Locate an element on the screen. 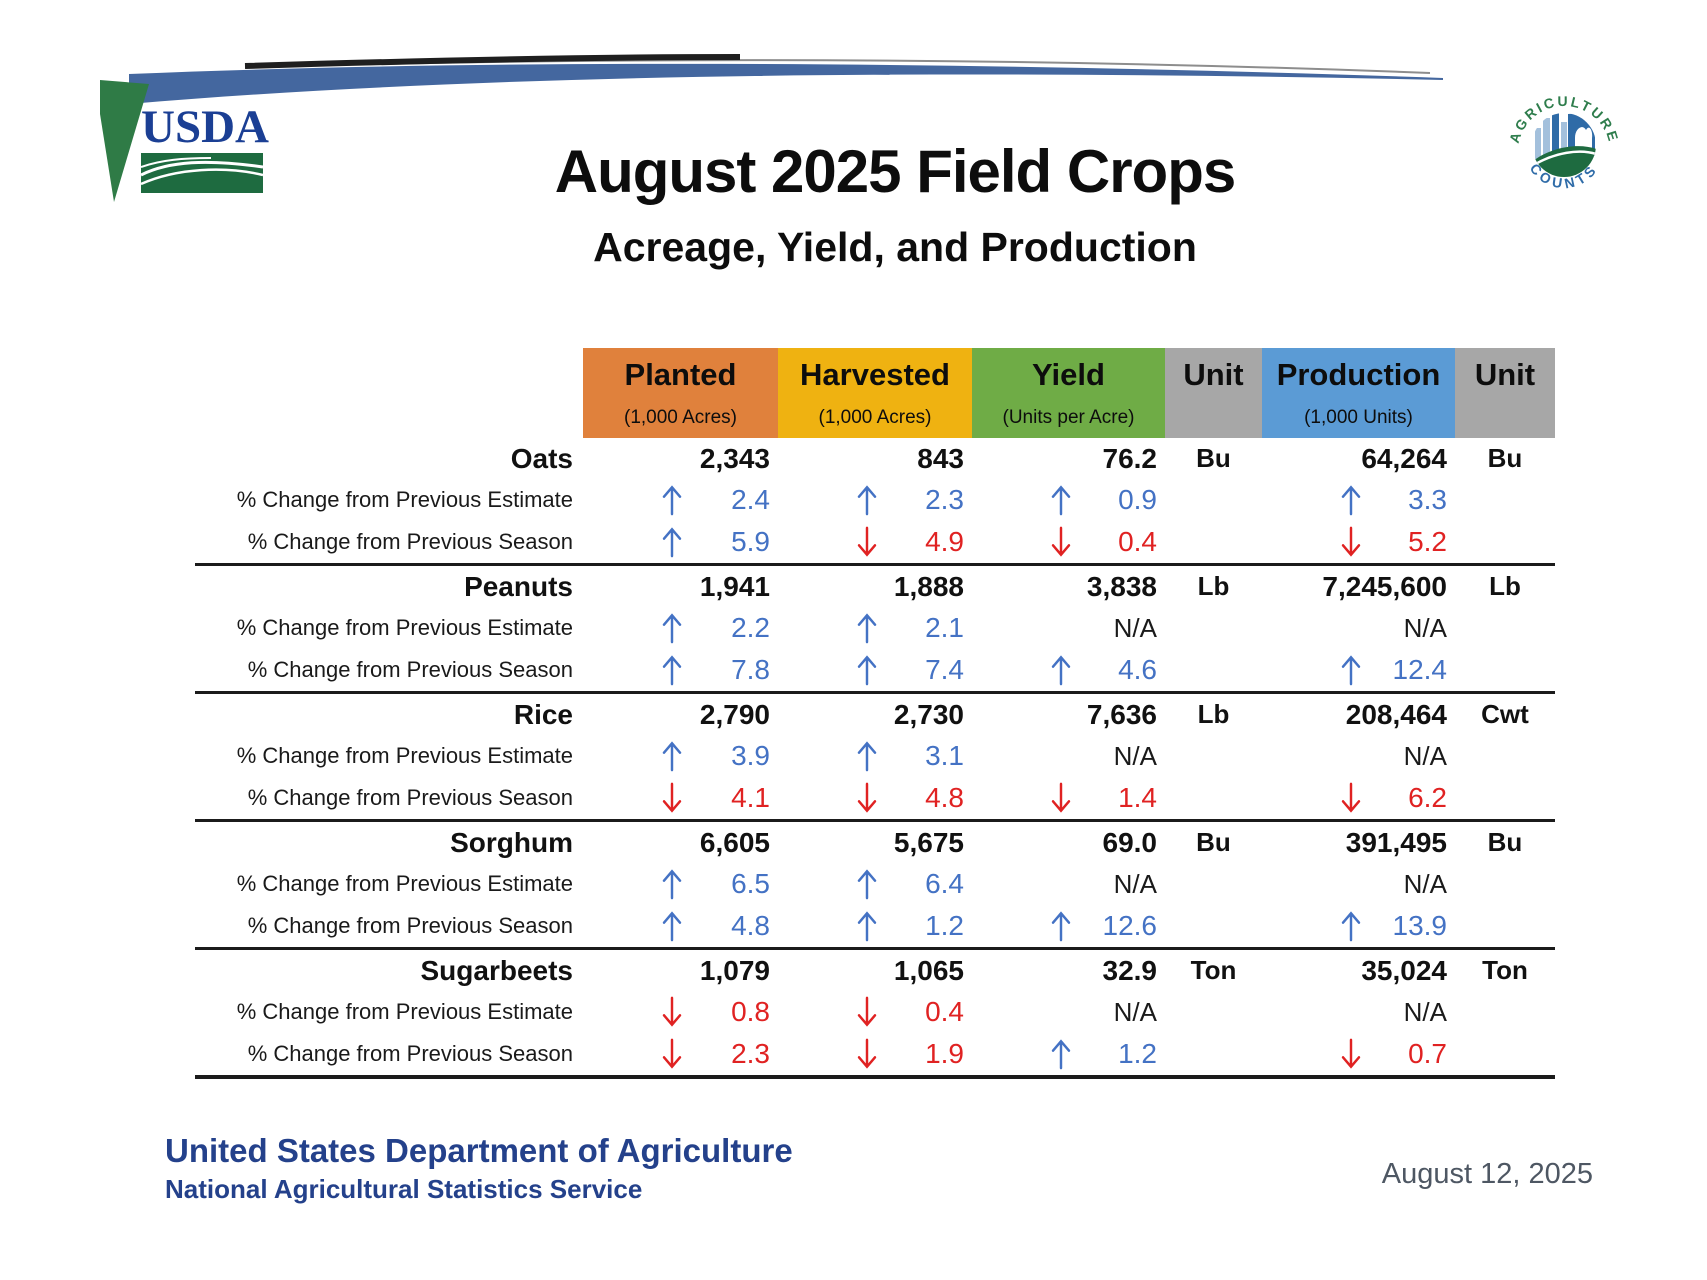 The width and height of the screenshot is (1707, 1280). cell-season-production: 6.2 is located at coordinates (1358, 798).